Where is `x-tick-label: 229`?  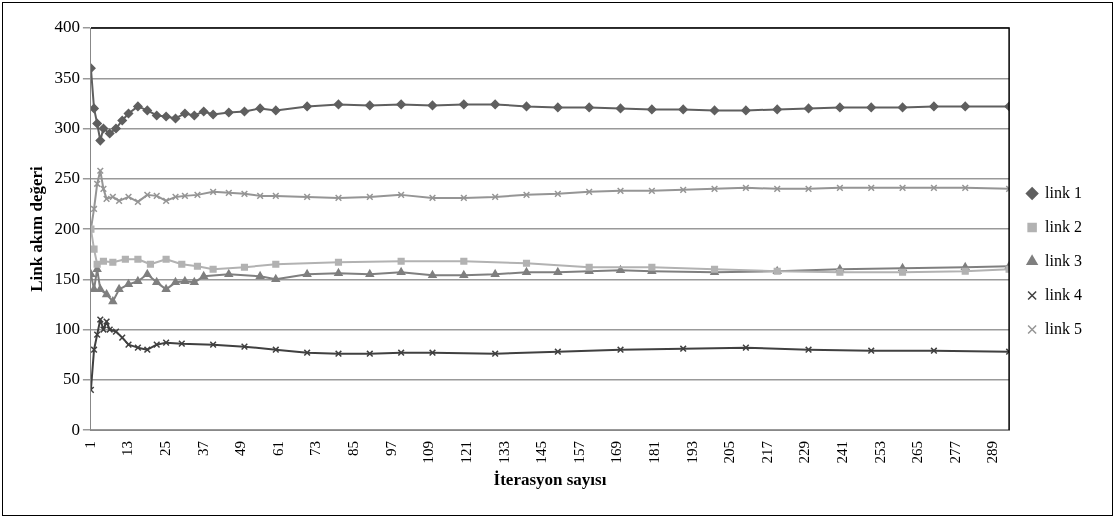
x-tick-label: 229 is located at coordinates (804, 452).